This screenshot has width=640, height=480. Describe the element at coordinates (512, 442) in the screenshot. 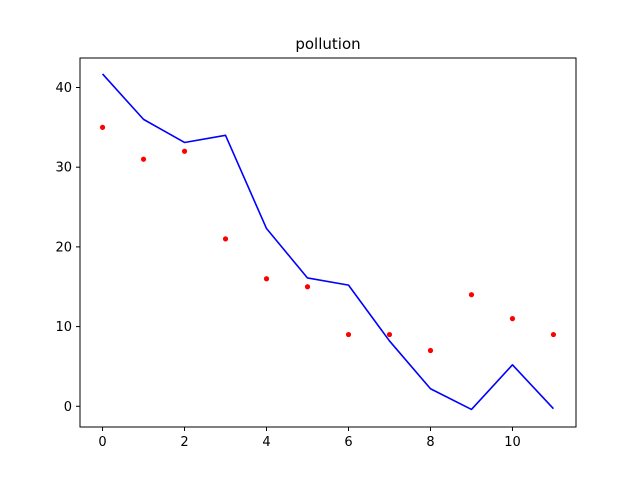

I see `x-tick-label: 10` at that location.